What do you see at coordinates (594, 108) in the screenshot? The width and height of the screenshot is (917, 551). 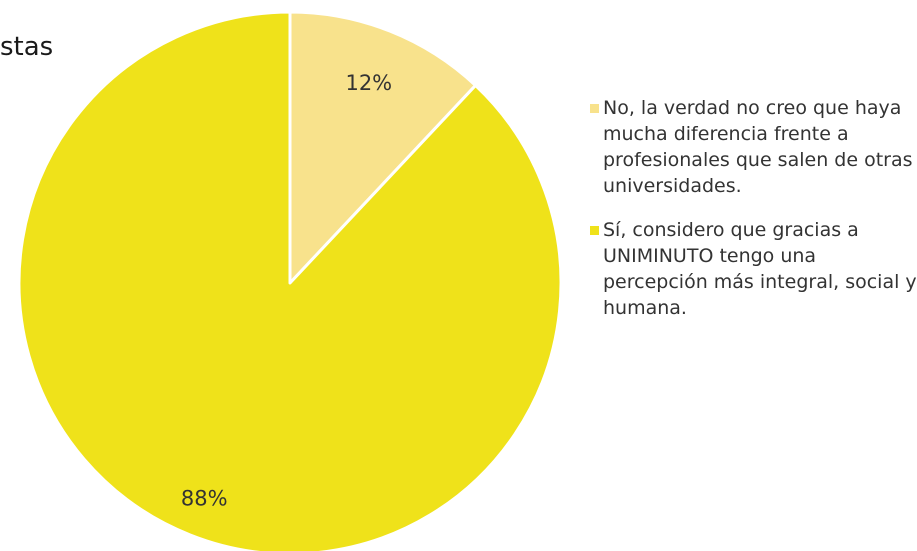 I see `legend-swatch-no` at bounding box center [594, 108].